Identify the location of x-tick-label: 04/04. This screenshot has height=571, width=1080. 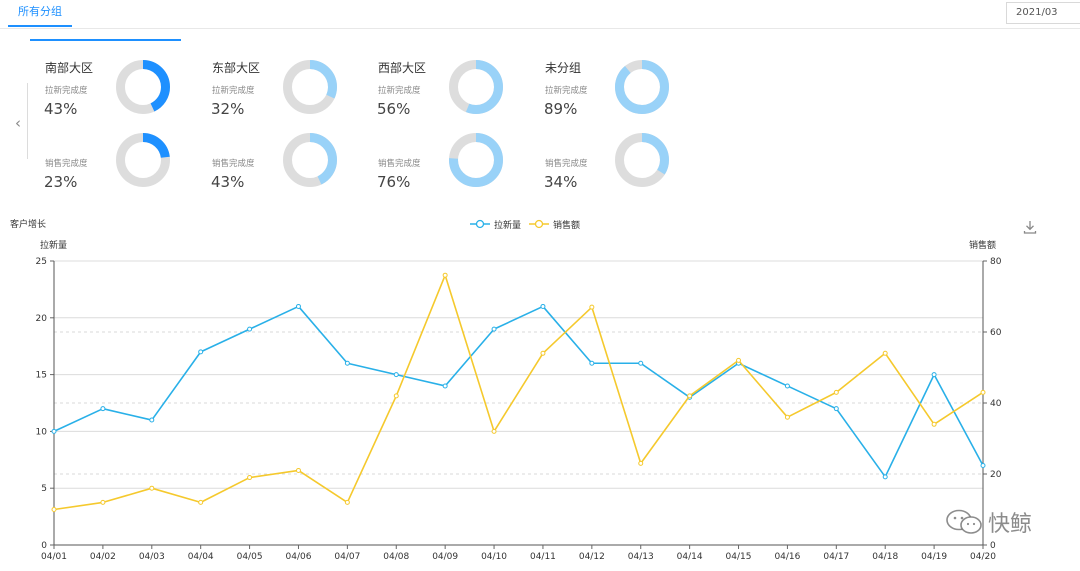
(201, 557).